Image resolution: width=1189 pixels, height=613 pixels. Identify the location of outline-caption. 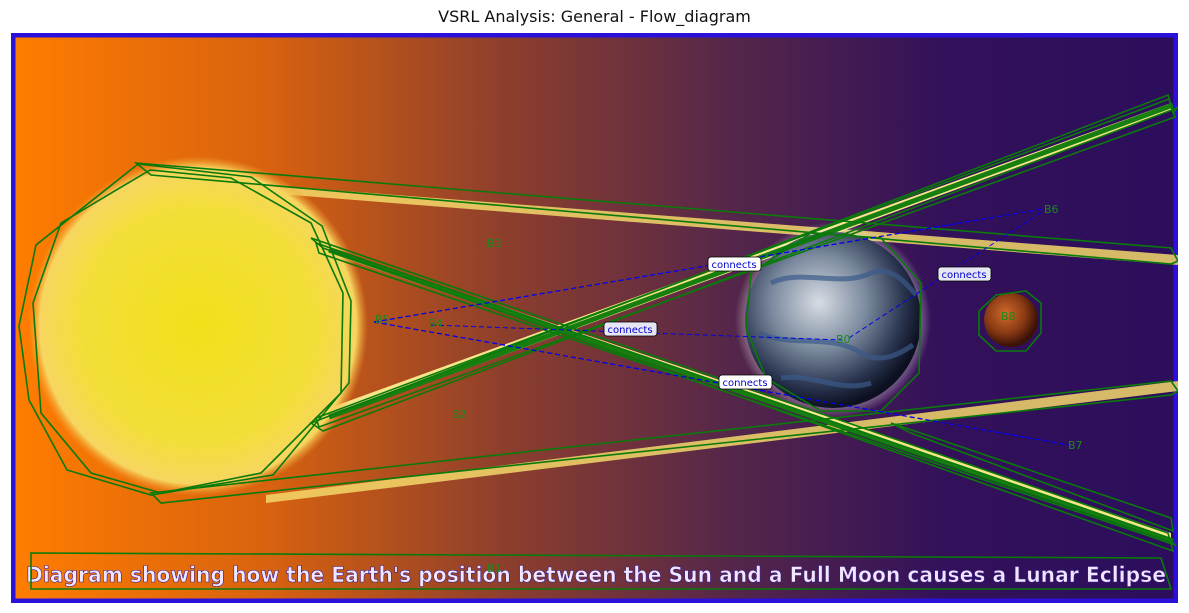
(601, 571).